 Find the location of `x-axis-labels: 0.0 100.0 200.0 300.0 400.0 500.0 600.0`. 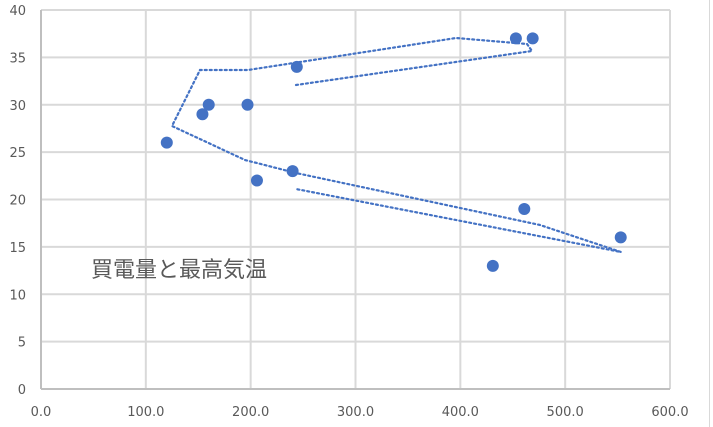

x-axis-labels: 0.0 100.0 200.0 300.0 400.0 500.0 600.0 is located at coordinates (360, 412).